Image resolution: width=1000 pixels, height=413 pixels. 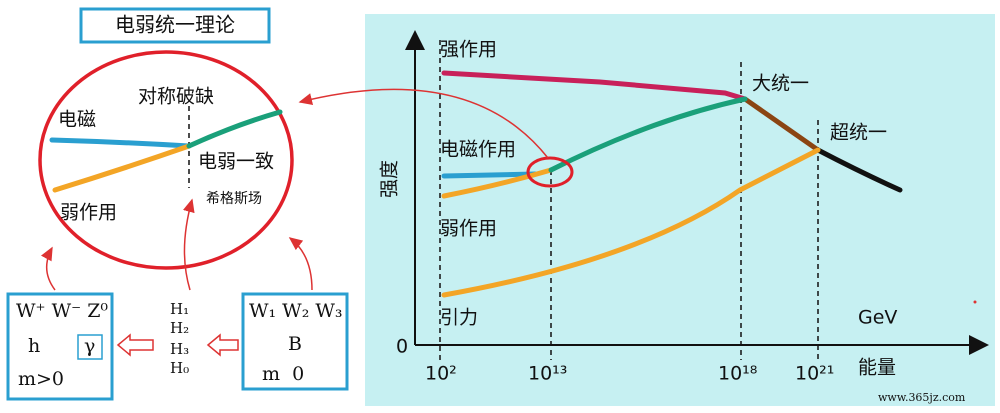 I want to click on higgs-field: H₃, so click(x=179, y=349).